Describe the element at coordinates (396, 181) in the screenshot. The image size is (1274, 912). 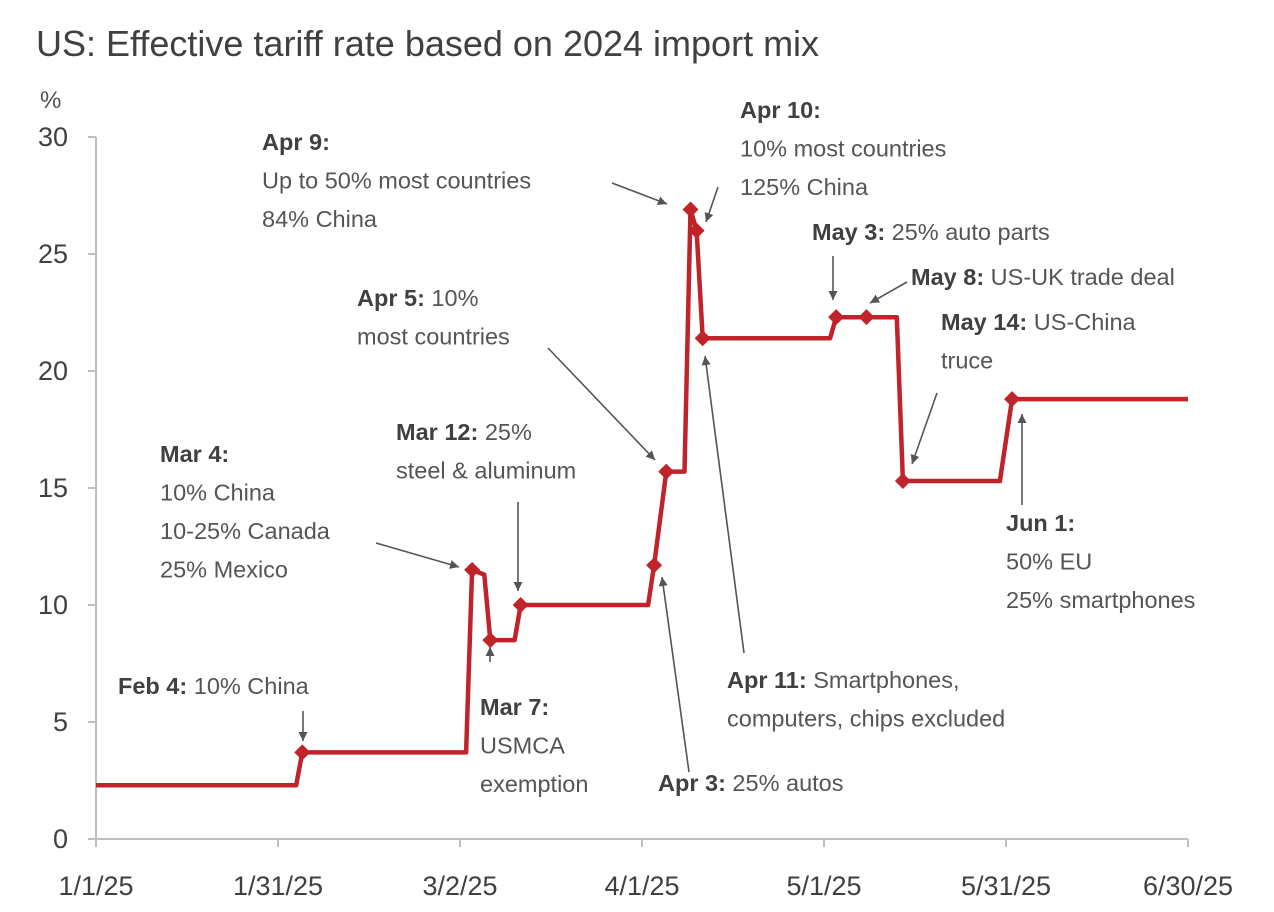
I see `annotation-line: Up to 50% most countries` at that location.